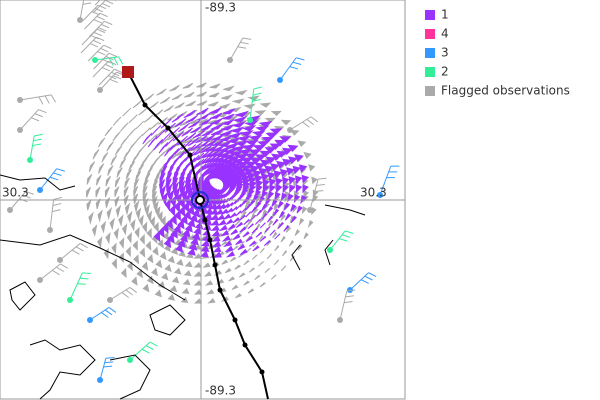 Image resolution: width=600 pixels, height=400 pixels. What do you see at coordinates (145, 105) in the screenshot?
I see `track-point` at bounding box center [145, 105].